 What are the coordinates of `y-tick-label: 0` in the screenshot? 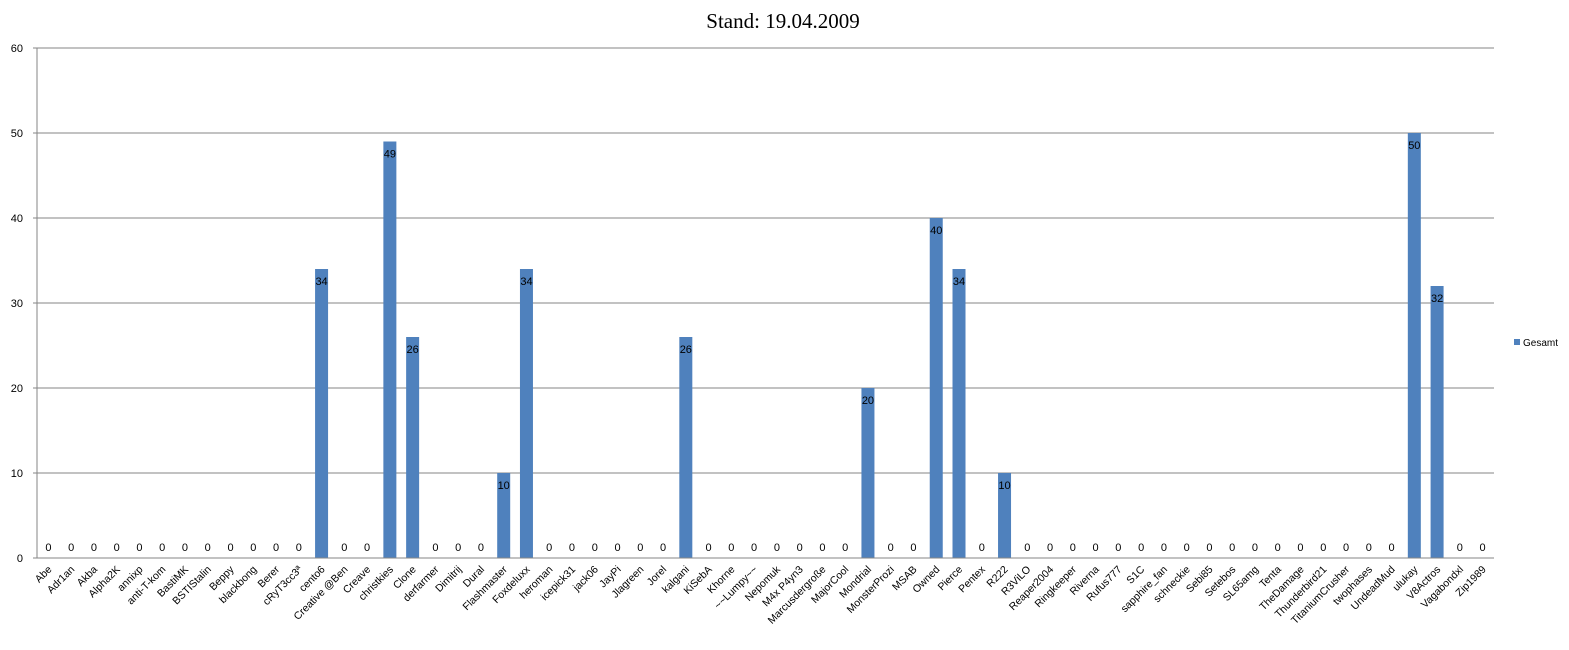 It's located at (20, 559).